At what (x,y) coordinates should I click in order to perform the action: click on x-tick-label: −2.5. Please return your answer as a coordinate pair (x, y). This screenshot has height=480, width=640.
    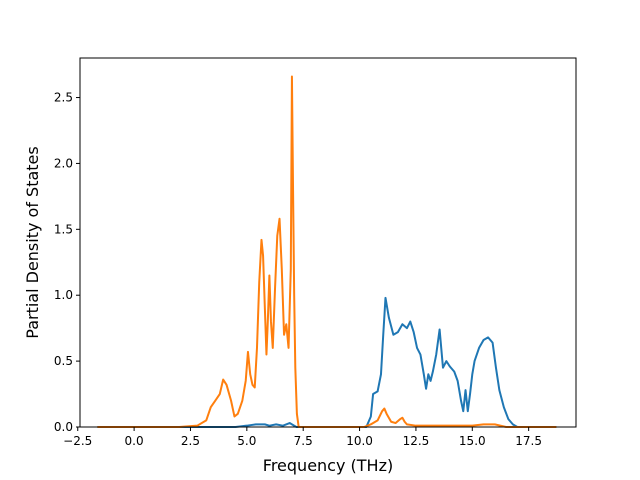
    Looking at the image, I should click on (77, 441).